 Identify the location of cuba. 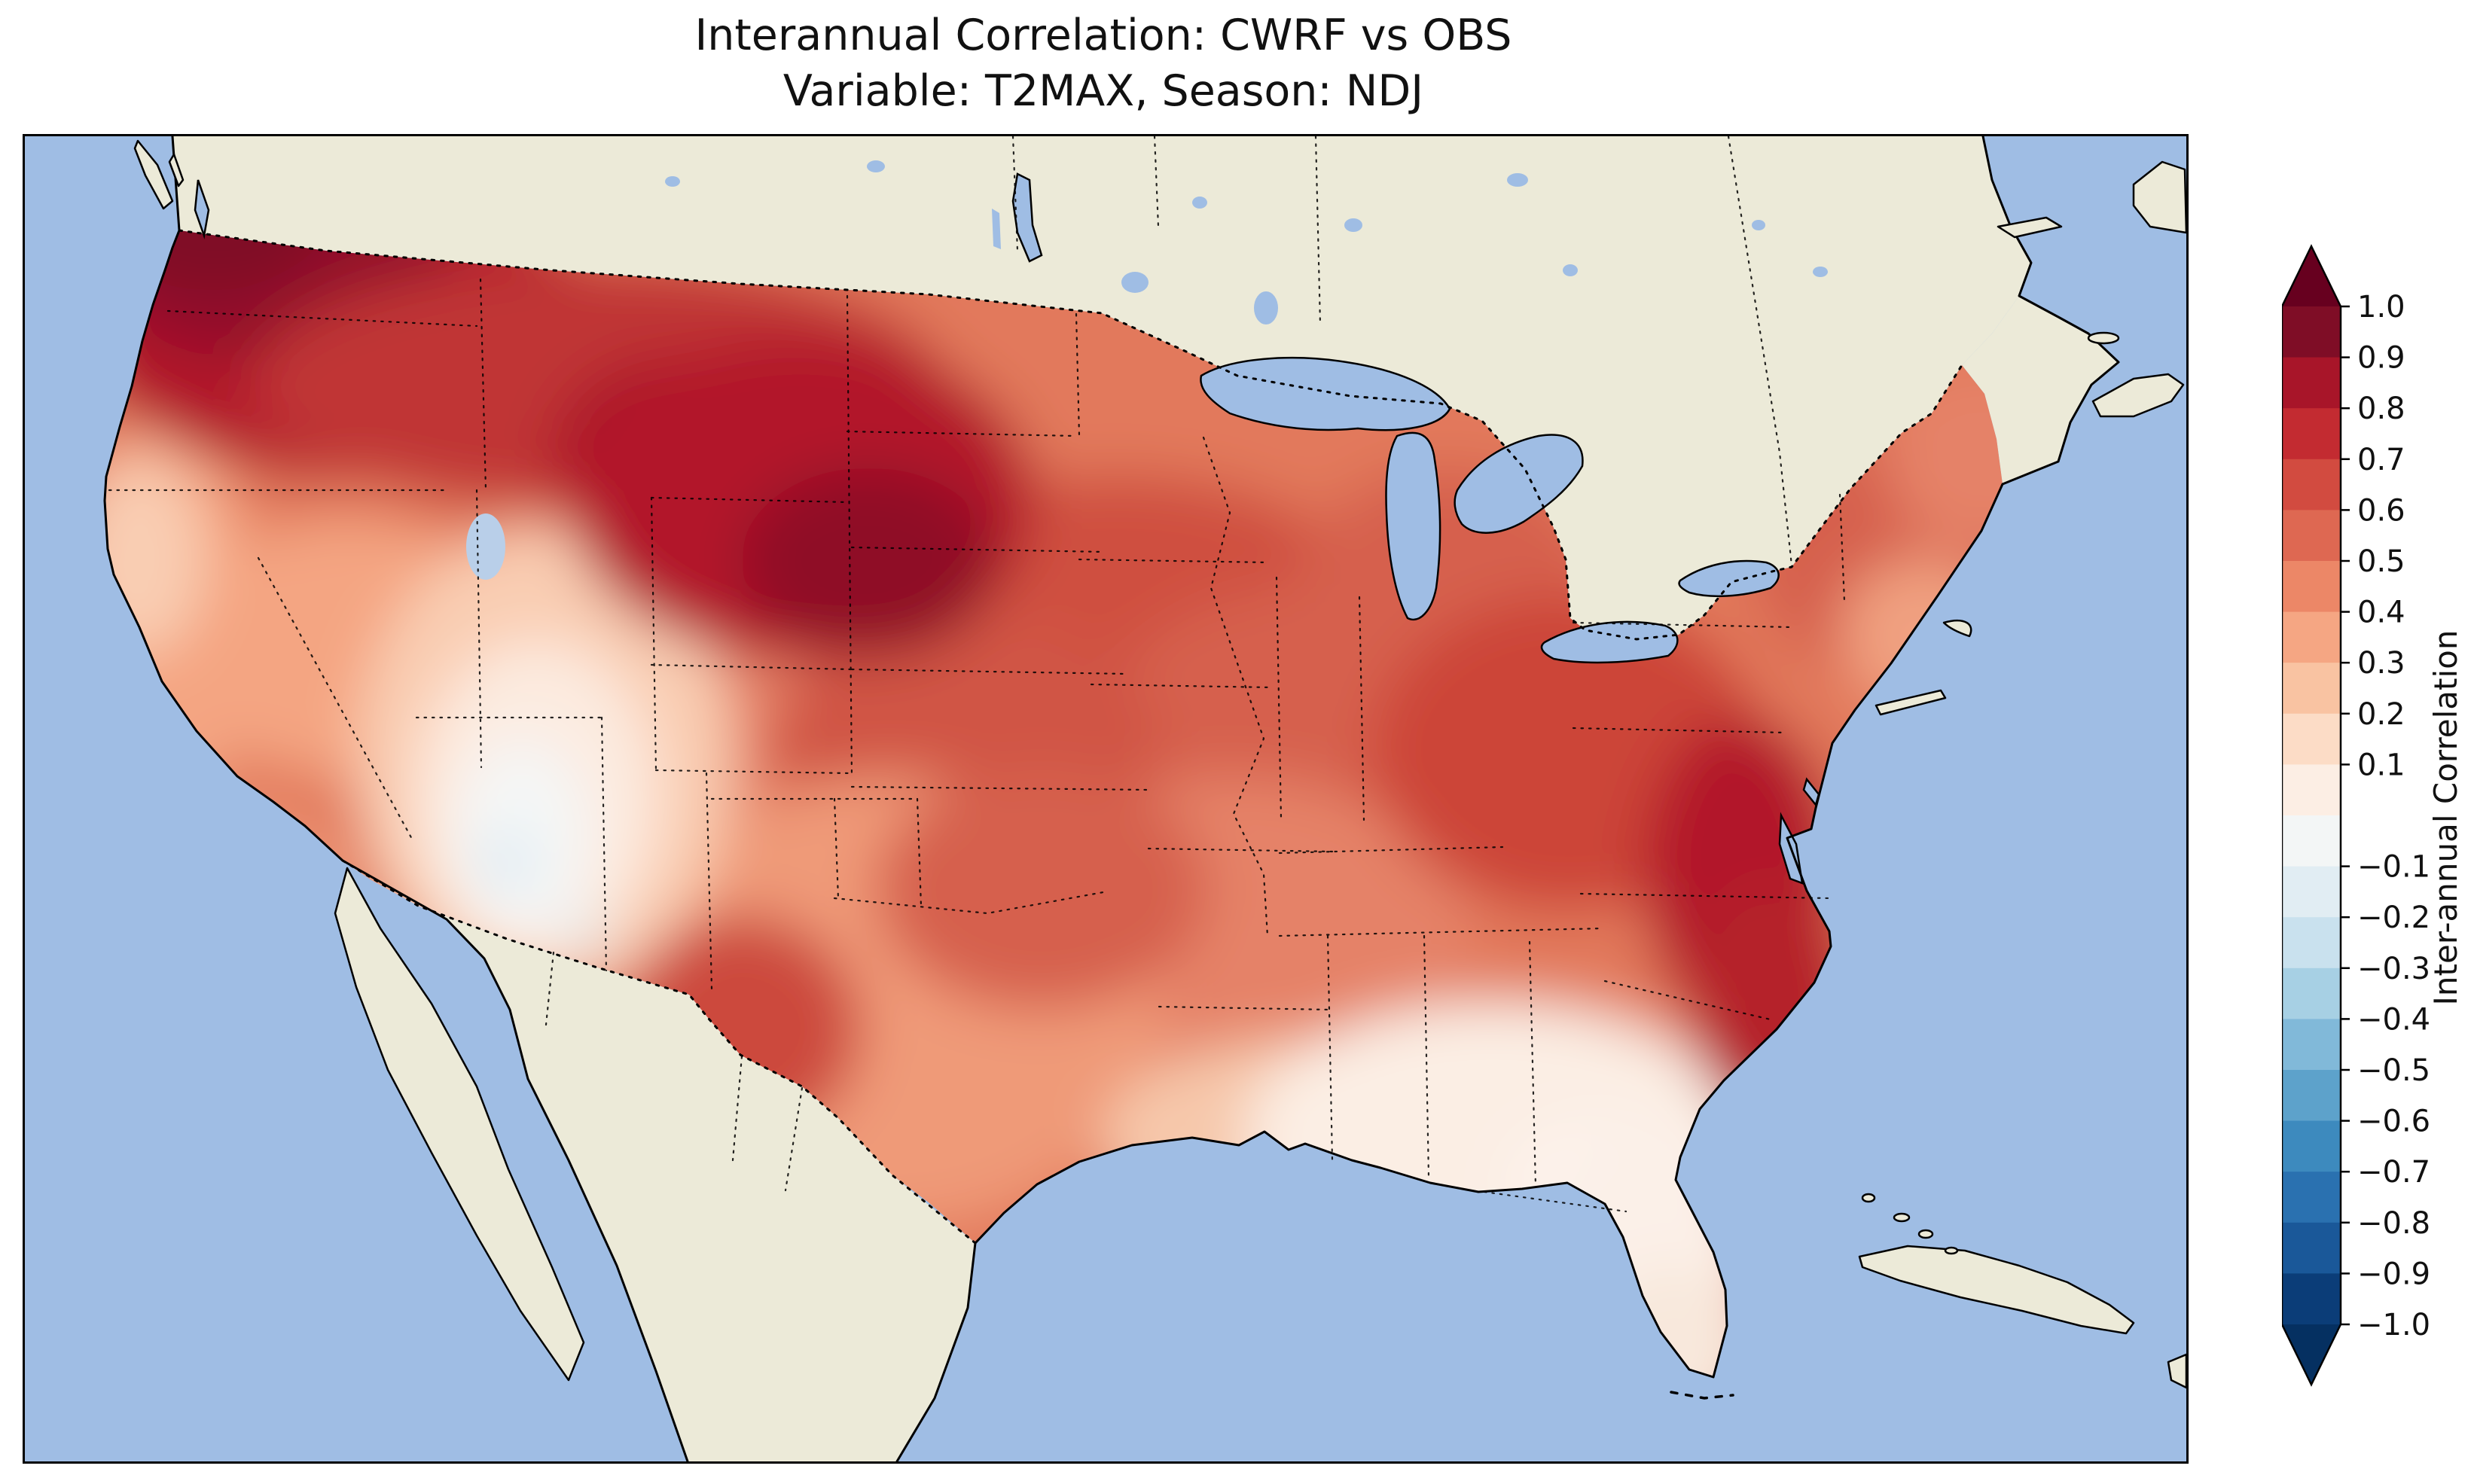
(1996, 1290).